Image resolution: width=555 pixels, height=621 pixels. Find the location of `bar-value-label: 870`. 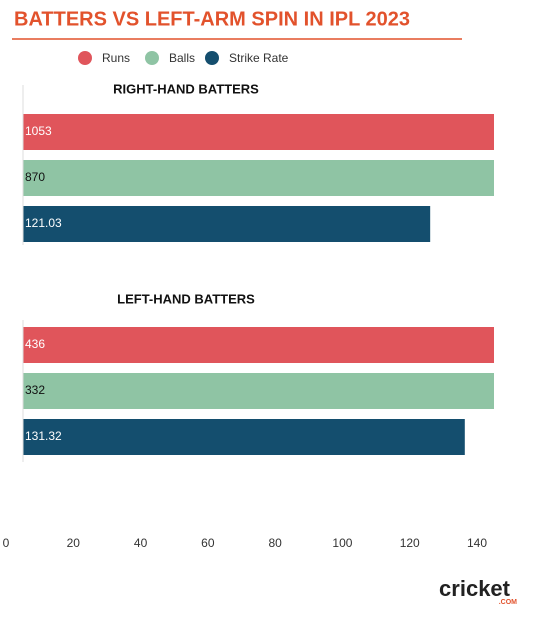

bar-value-label: 870 is located at coordinates (35, 177).